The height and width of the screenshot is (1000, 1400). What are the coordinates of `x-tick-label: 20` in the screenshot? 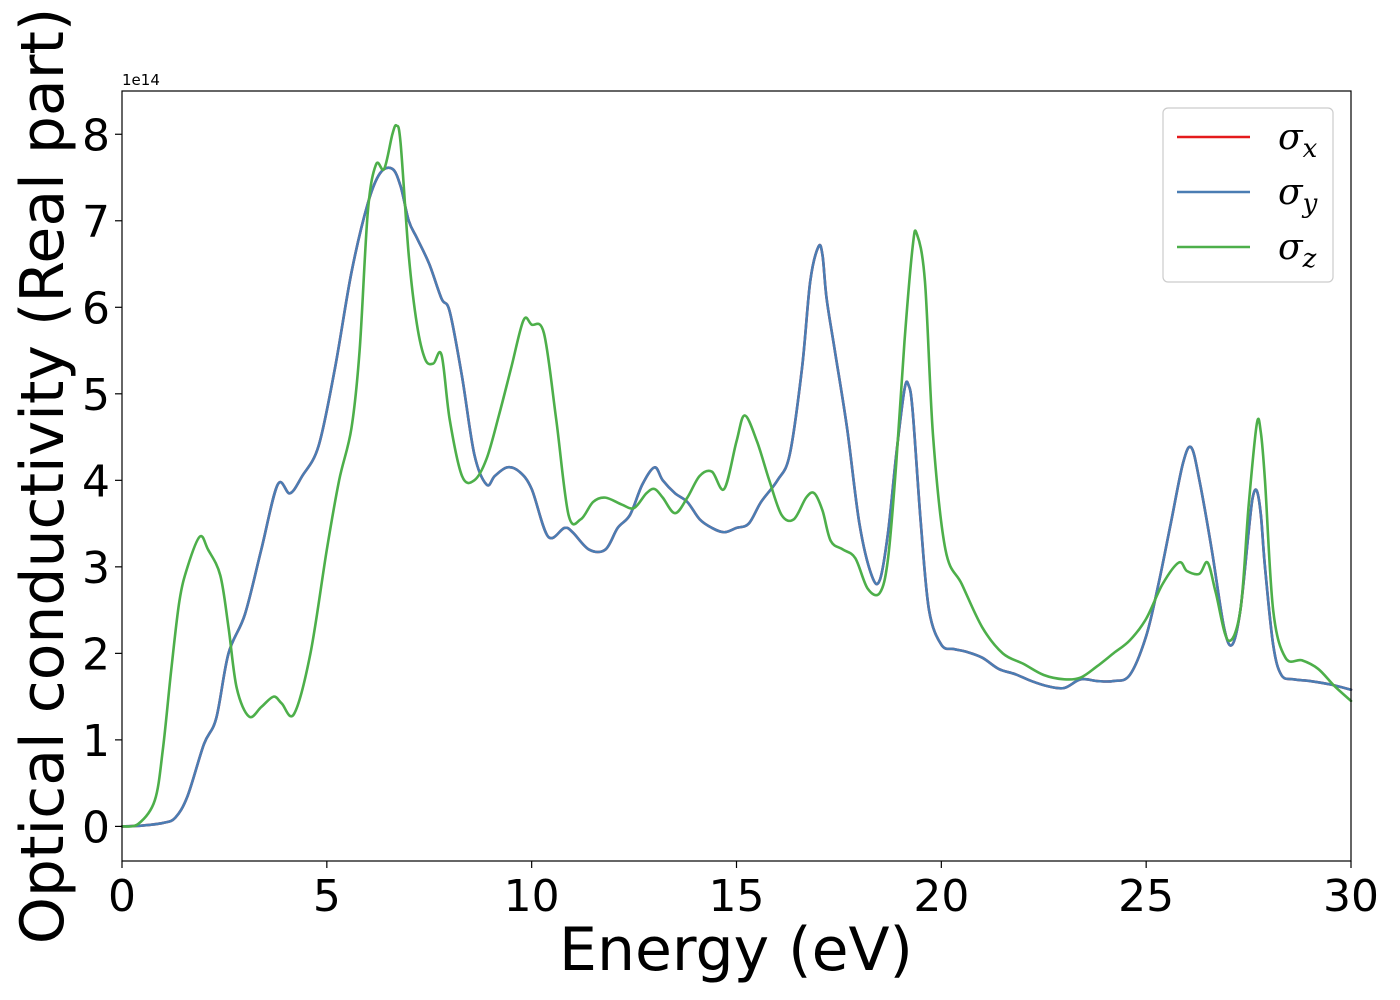 It's located at (941, 896).